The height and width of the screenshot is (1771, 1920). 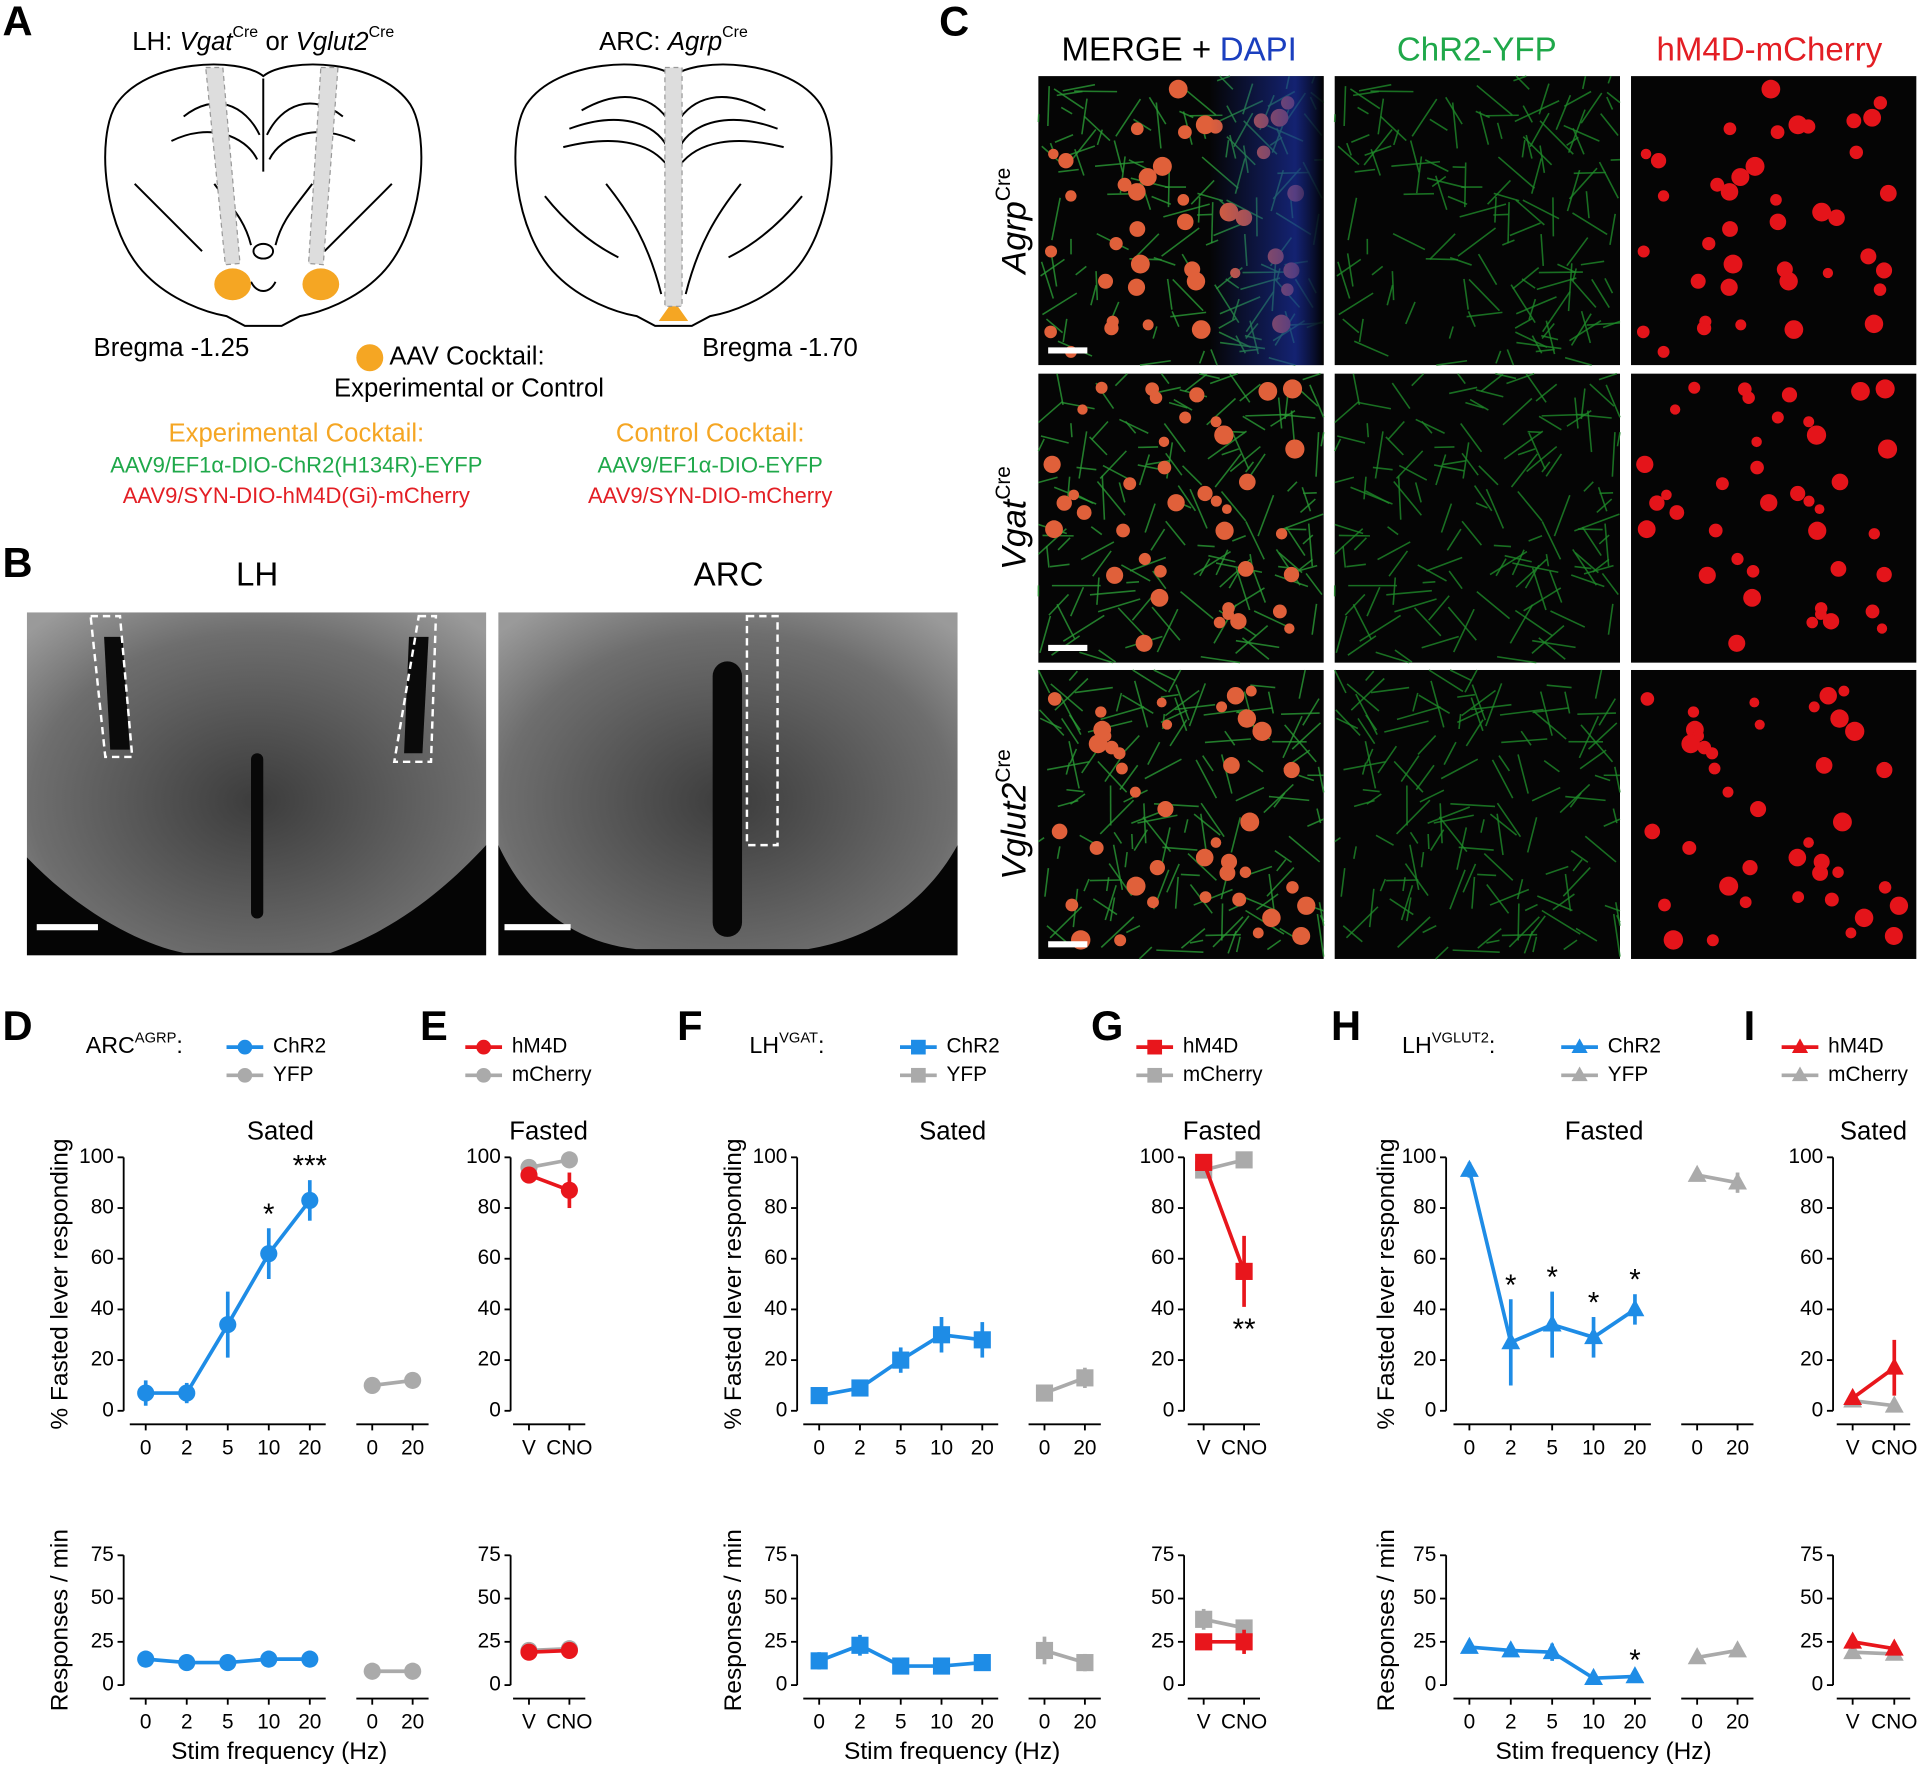 What do you see at coordinates (60, 1284) in the screenshot?
I see `y-axis-label: % Fasted lever responding` at bounding box center [60, 1284].